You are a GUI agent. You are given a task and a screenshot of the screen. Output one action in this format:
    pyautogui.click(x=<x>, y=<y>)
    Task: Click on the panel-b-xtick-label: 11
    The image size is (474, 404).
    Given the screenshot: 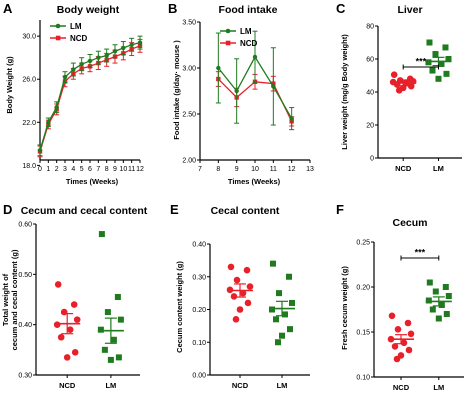 What is the action you would take?
    pyautogui.click(x=273, y=169)
    